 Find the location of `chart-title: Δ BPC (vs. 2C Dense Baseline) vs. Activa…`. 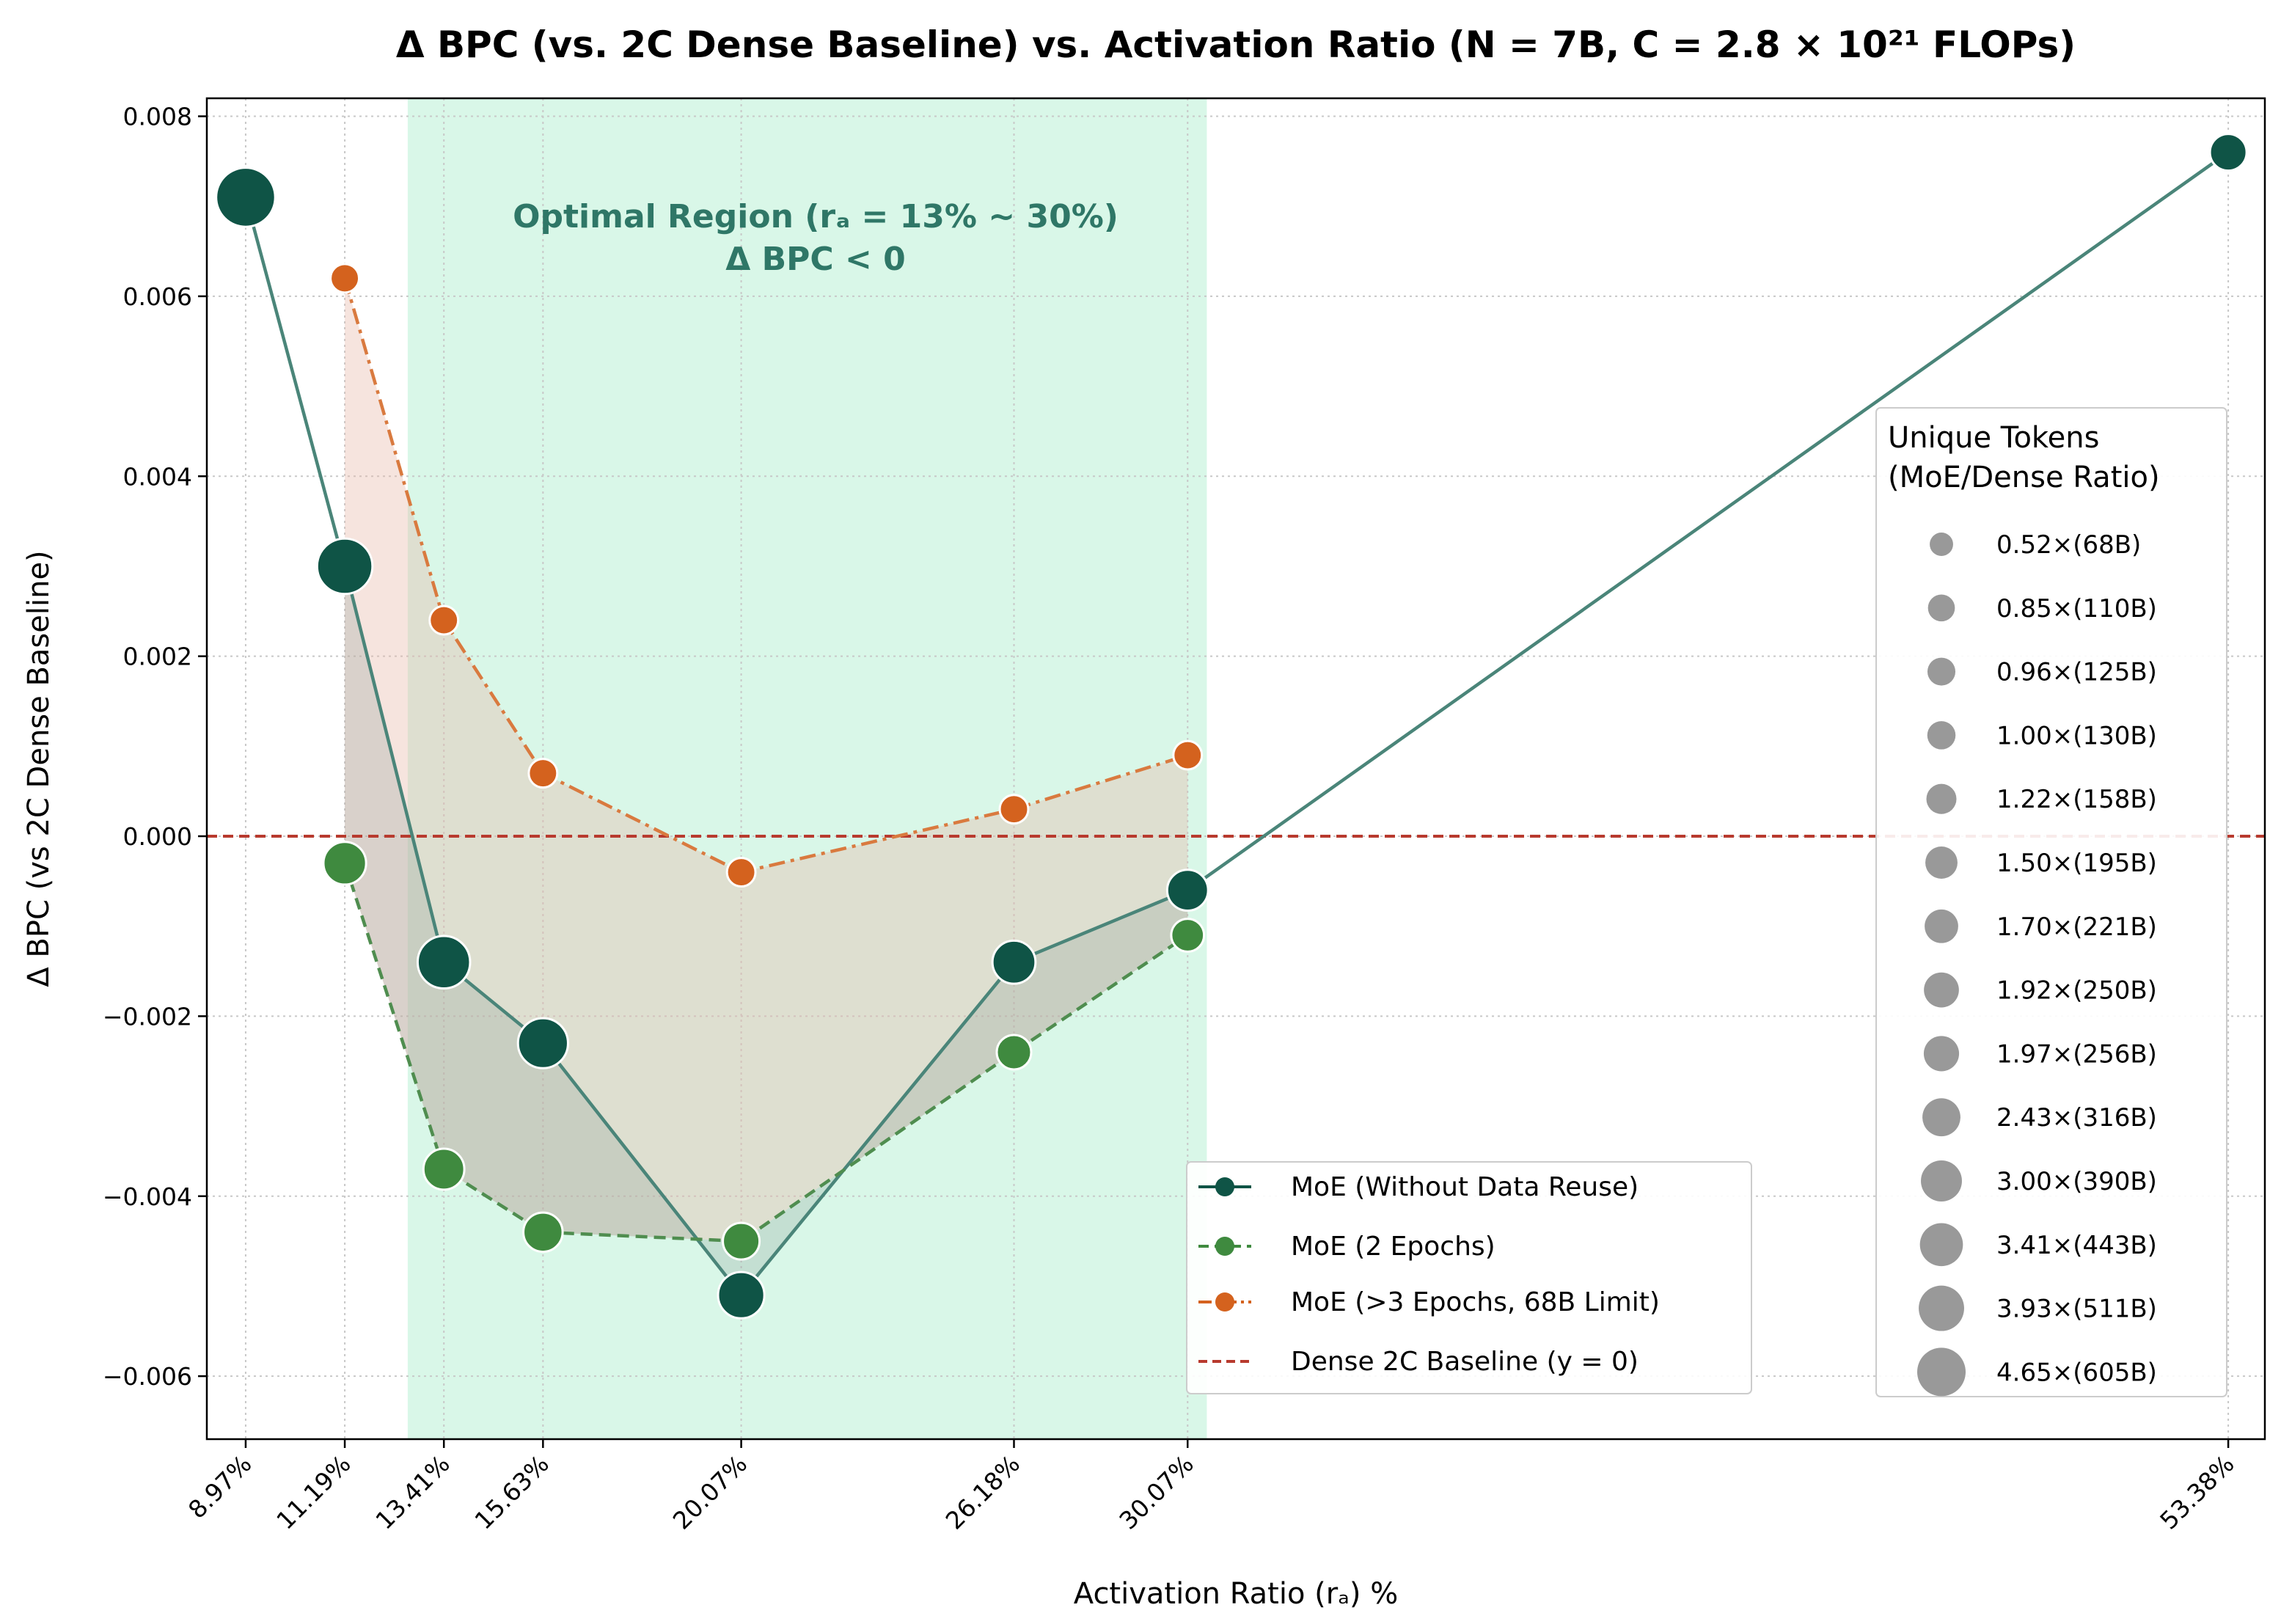

chart-title: Δ BPC (vs. 2C Dense Baseline) vs. Activa… is located at coordinates (1236, 44).